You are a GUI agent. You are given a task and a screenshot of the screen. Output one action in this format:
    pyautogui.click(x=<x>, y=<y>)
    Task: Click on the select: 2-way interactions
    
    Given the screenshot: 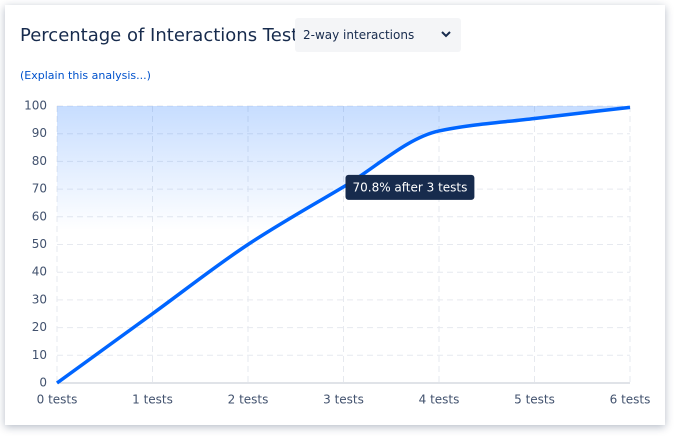 What is the action you would take?
    pyautogui.click(x=378, y=35)
    